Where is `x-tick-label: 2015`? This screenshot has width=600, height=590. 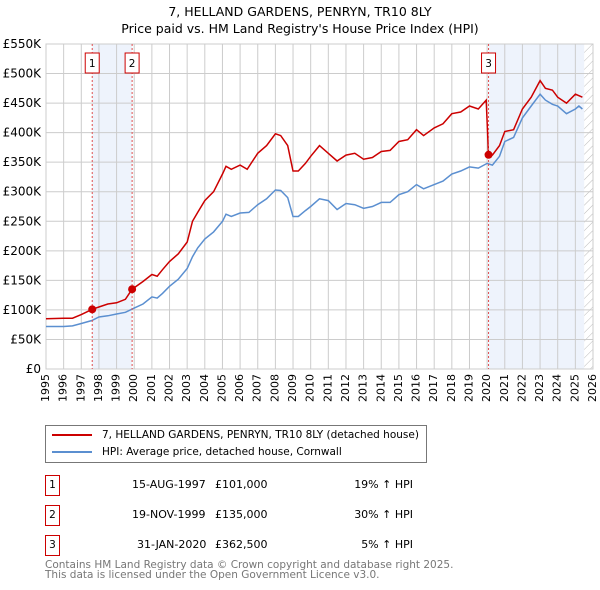
x-tick-label: 2015 is located at coordinates (398, 388).